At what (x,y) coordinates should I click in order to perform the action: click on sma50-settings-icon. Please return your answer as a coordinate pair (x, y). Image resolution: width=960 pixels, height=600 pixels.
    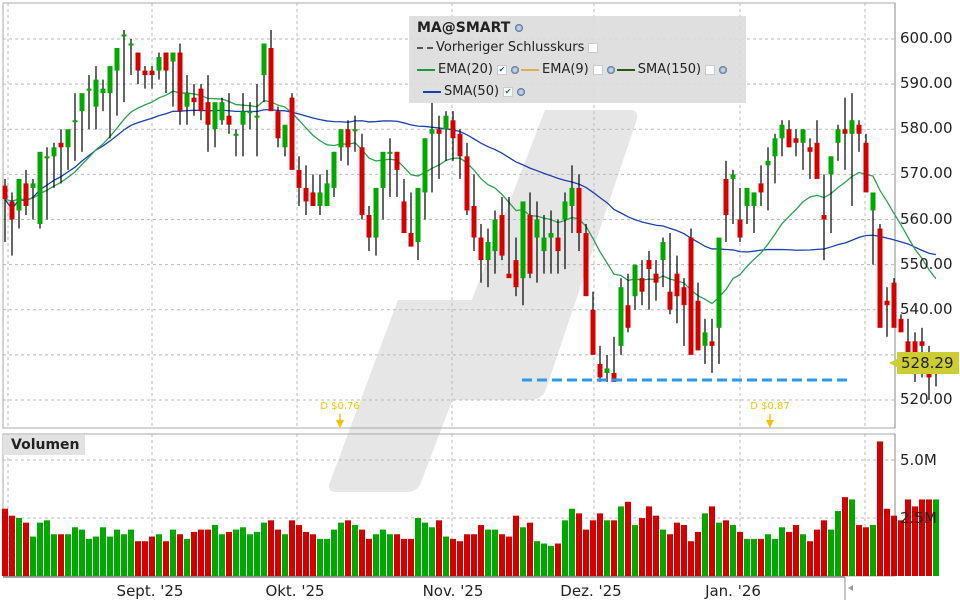
    Looking at the image, I should click on (521, 91).